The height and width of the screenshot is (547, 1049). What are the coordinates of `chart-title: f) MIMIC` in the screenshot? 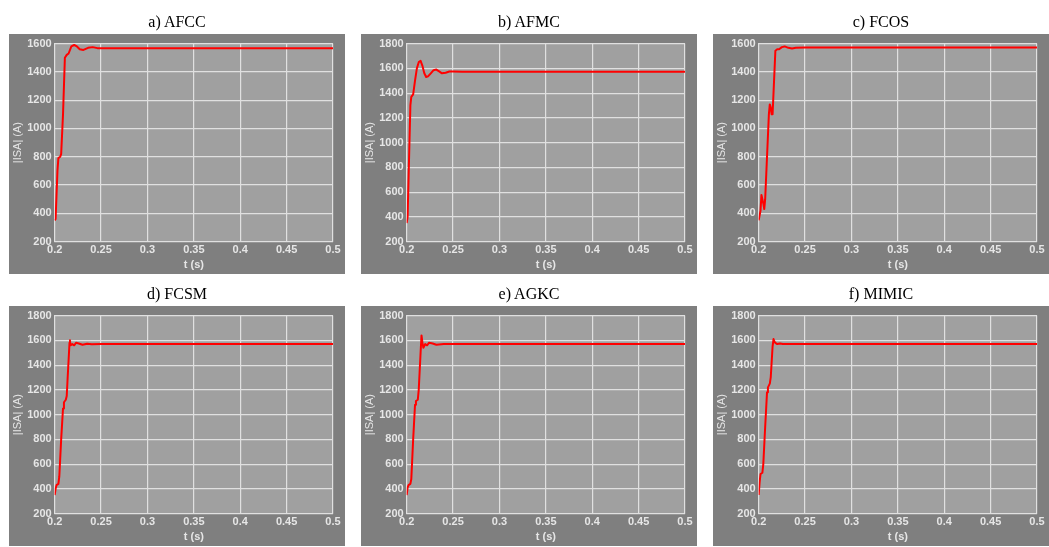 It's located at (881, 294).